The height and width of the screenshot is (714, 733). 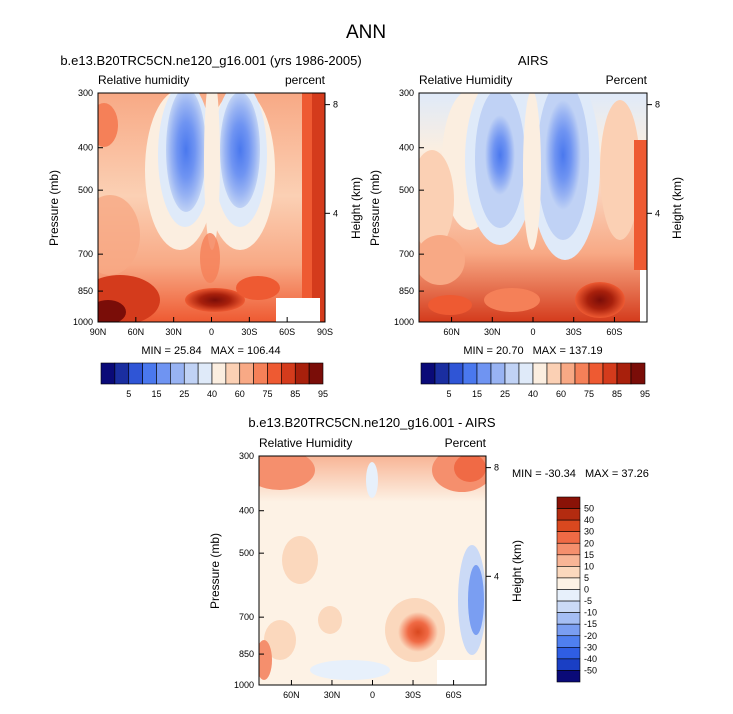 I want to click on latitude-tick-label: 30S, so click(x=249, y=332).